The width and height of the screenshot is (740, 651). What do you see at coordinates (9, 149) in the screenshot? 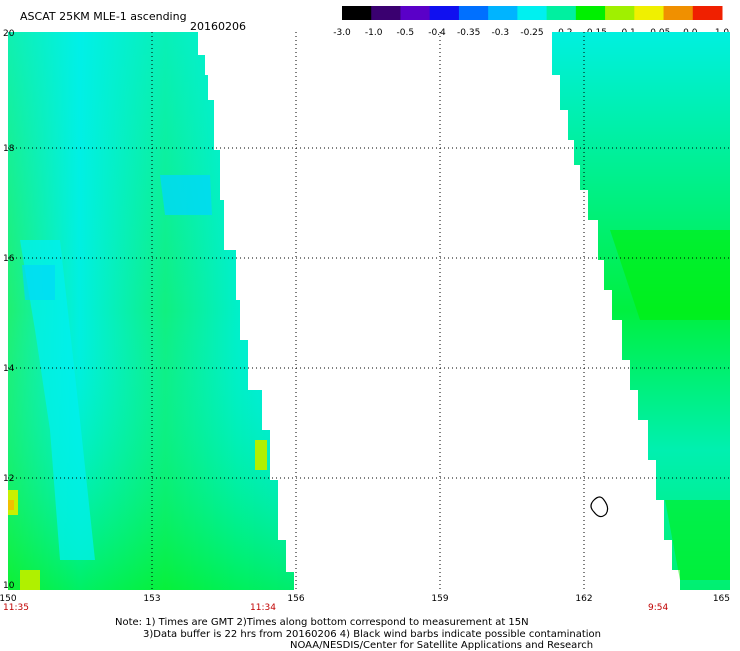
I see `y-tick-label: 18` at bounding box center [9, 149].